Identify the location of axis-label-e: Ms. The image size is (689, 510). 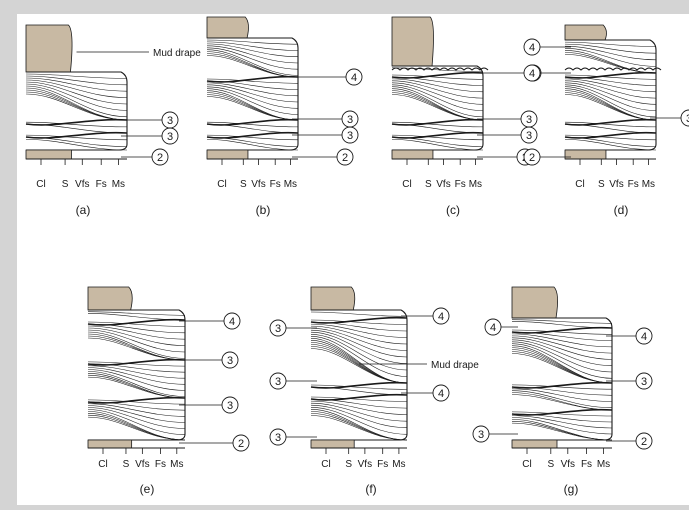
(176, 464).